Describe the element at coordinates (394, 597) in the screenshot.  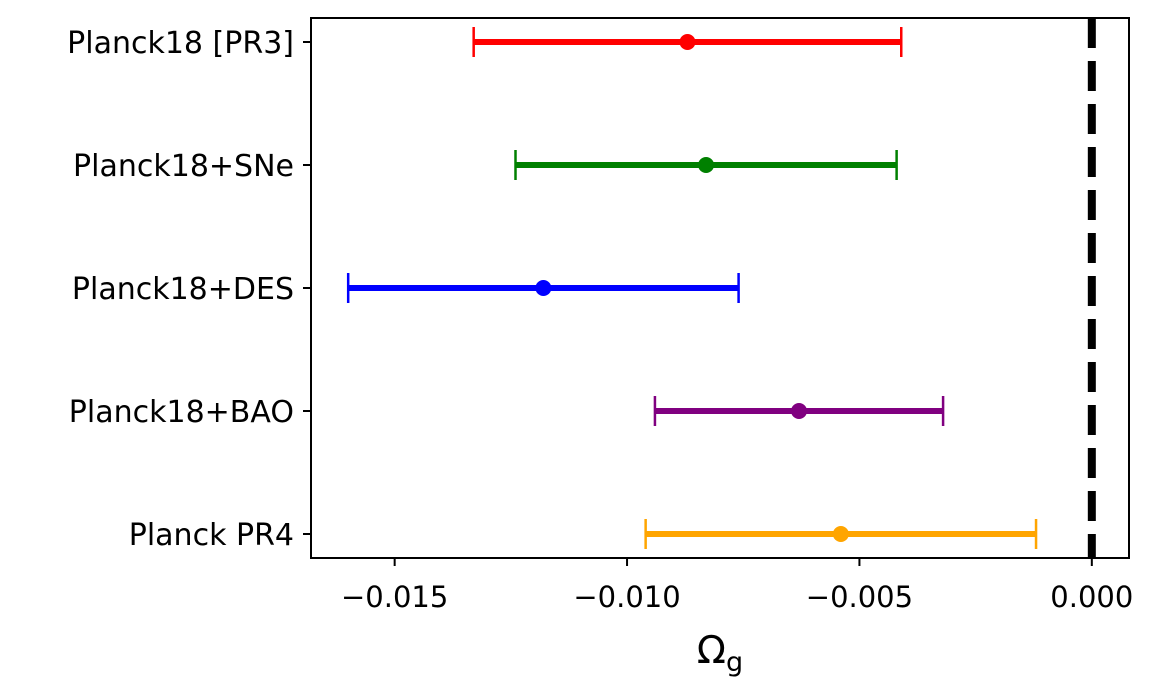
I see `x-tick-label: −0.015` at that location.